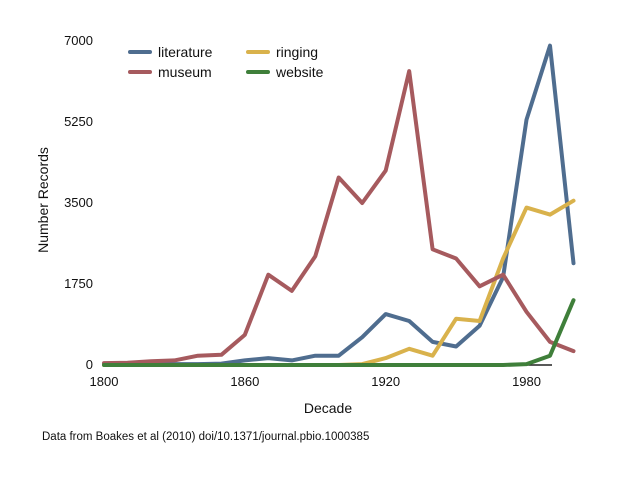 Image resolution: width=640 pixels, height=480 pixels. What do you see at coordinates (185, 72) in the screenshot?
I see `legend-label-museum: museum` at bounding box center [185, 72].